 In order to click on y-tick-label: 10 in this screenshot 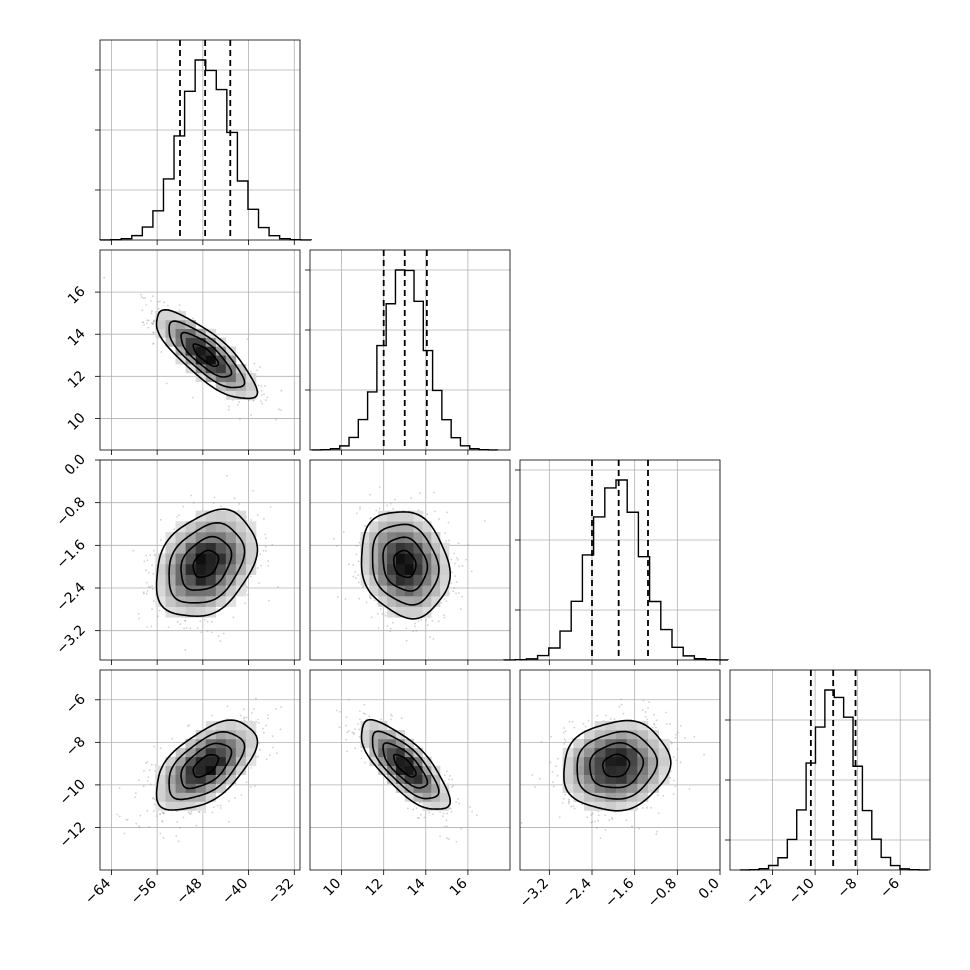, I will do `click(77, 422)`.